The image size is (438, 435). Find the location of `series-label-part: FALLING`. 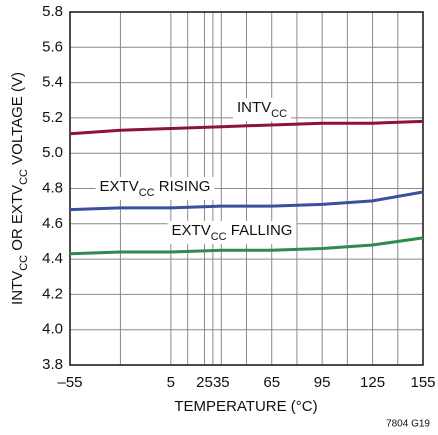

series-label-part: FALLING is located at coordinates (260, 230).